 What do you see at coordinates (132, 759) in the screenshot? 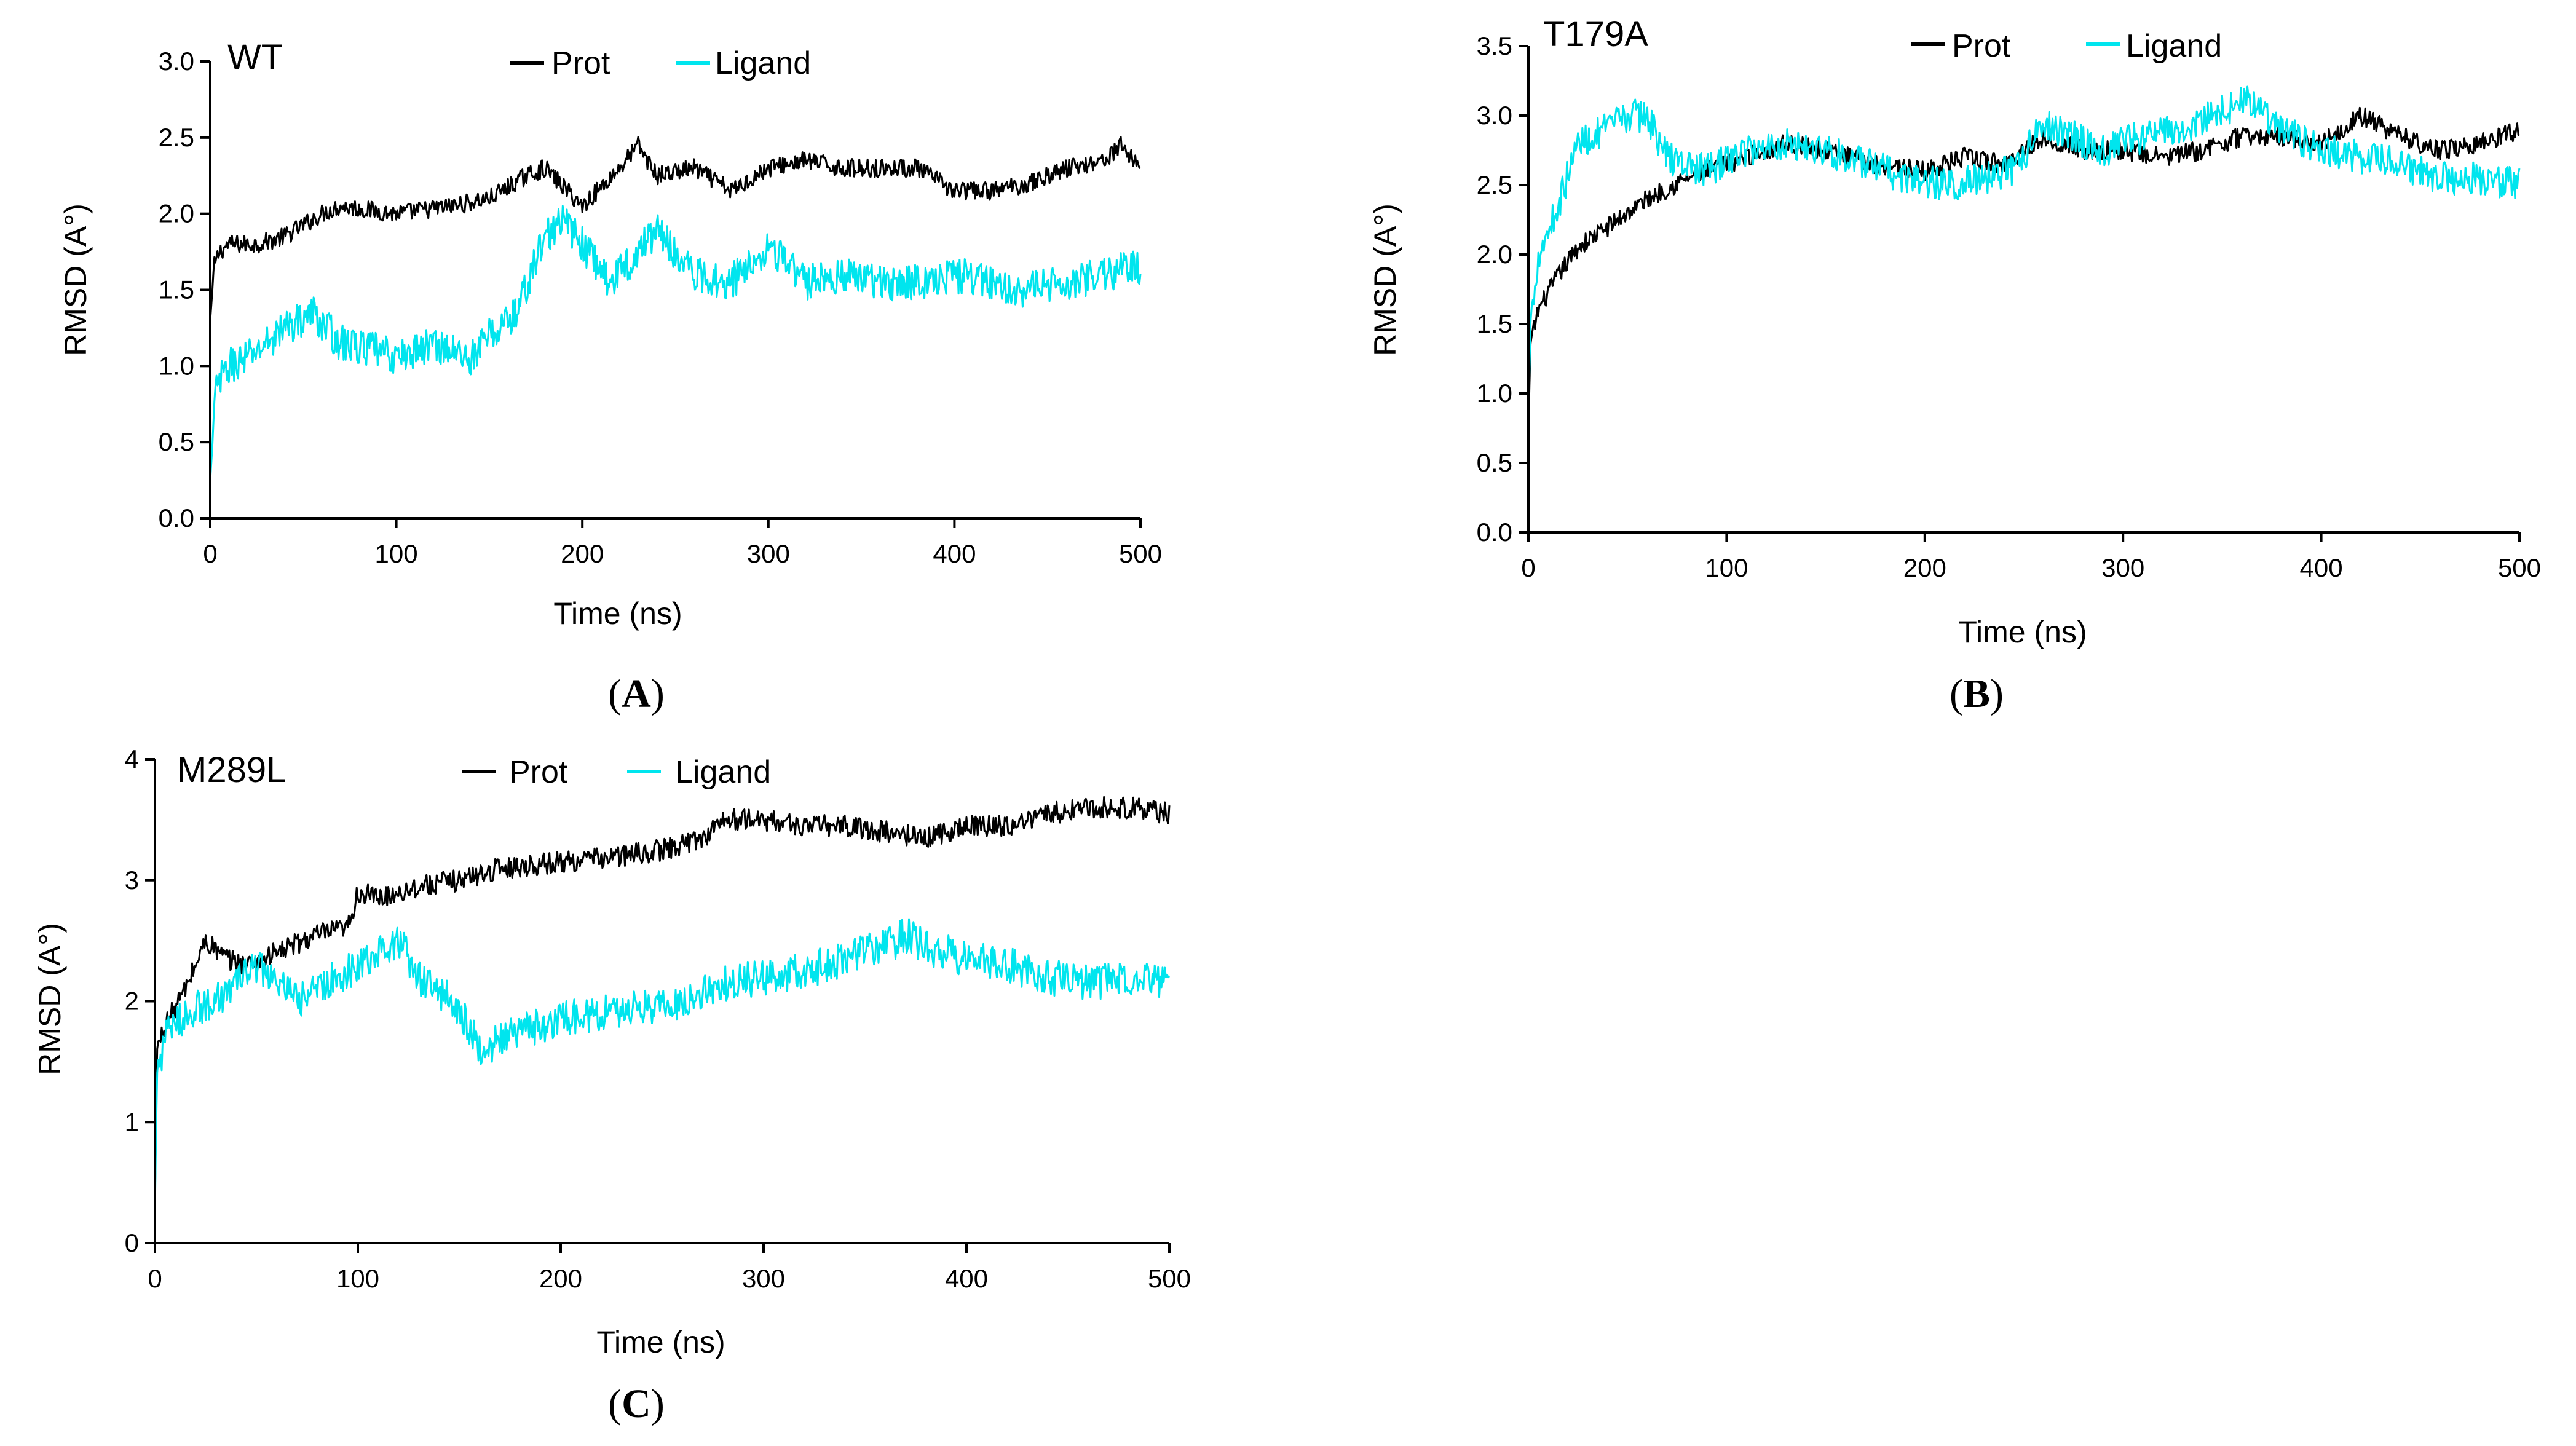
I see `y-tick-label: 4` at bounding box center [132, 759].